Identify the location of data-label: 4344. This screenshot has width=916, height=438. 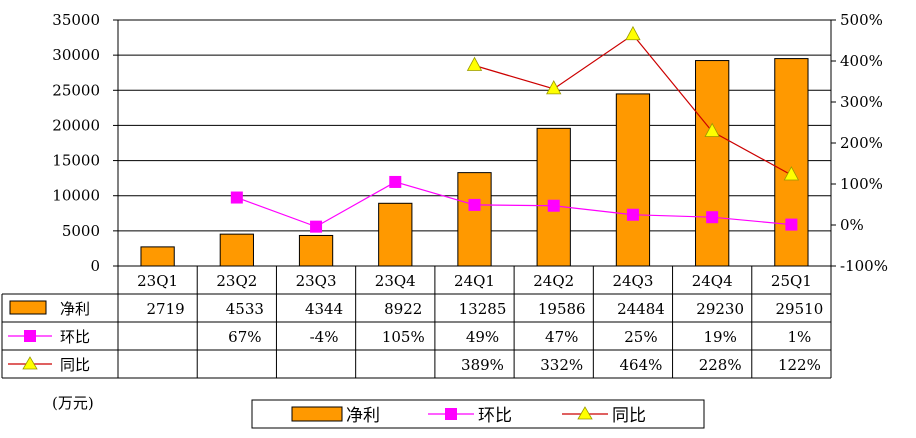
(324, 309).